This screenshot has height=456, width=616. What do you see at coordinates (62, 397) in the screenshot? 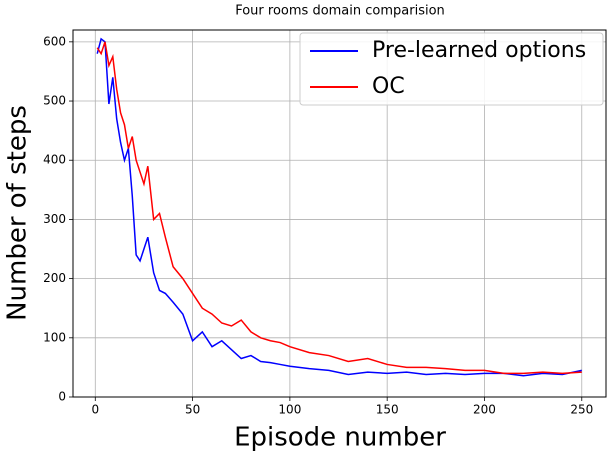
I see `y-tick-label: 0` at bounding box center [62, 397].